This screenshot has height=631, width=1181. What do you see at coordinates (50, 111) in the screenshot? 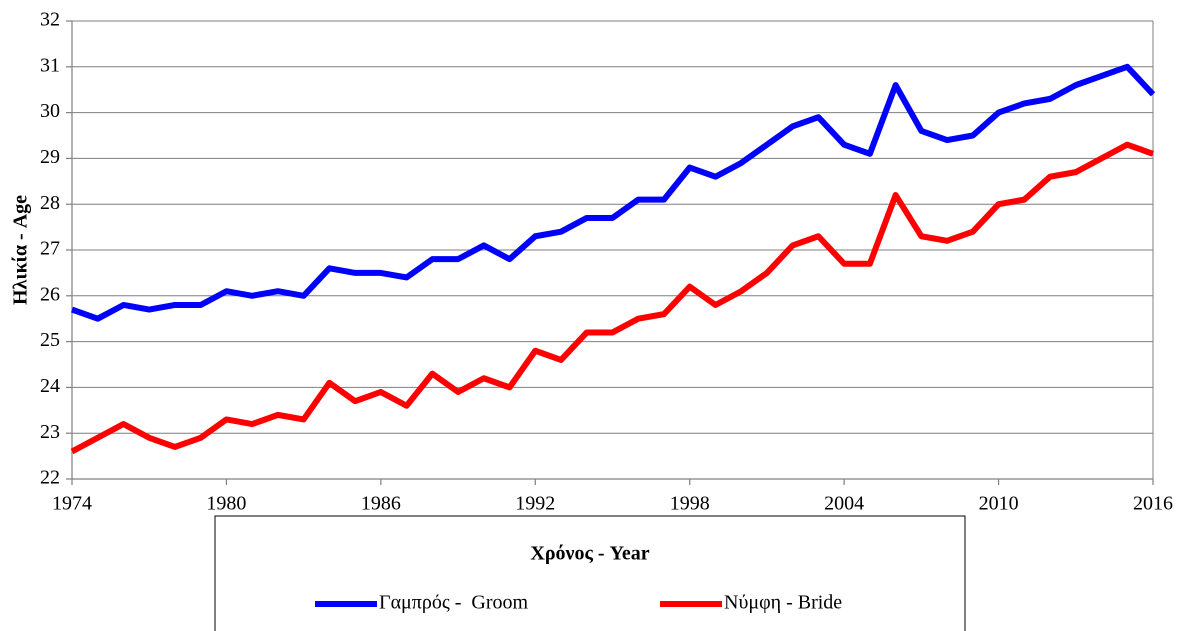
I see `y-tick-label: 30` at bounding box center [50, 111].